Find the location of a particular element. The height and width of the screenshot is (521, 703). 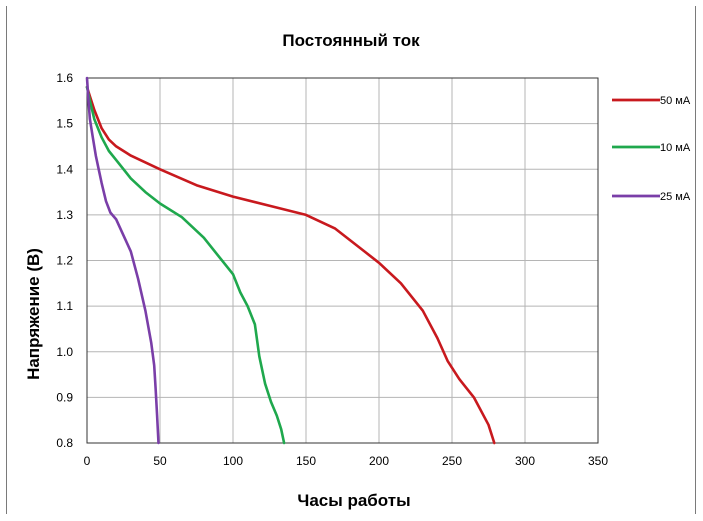

x-tick-label: 300 is located at coordinates (525, 461).